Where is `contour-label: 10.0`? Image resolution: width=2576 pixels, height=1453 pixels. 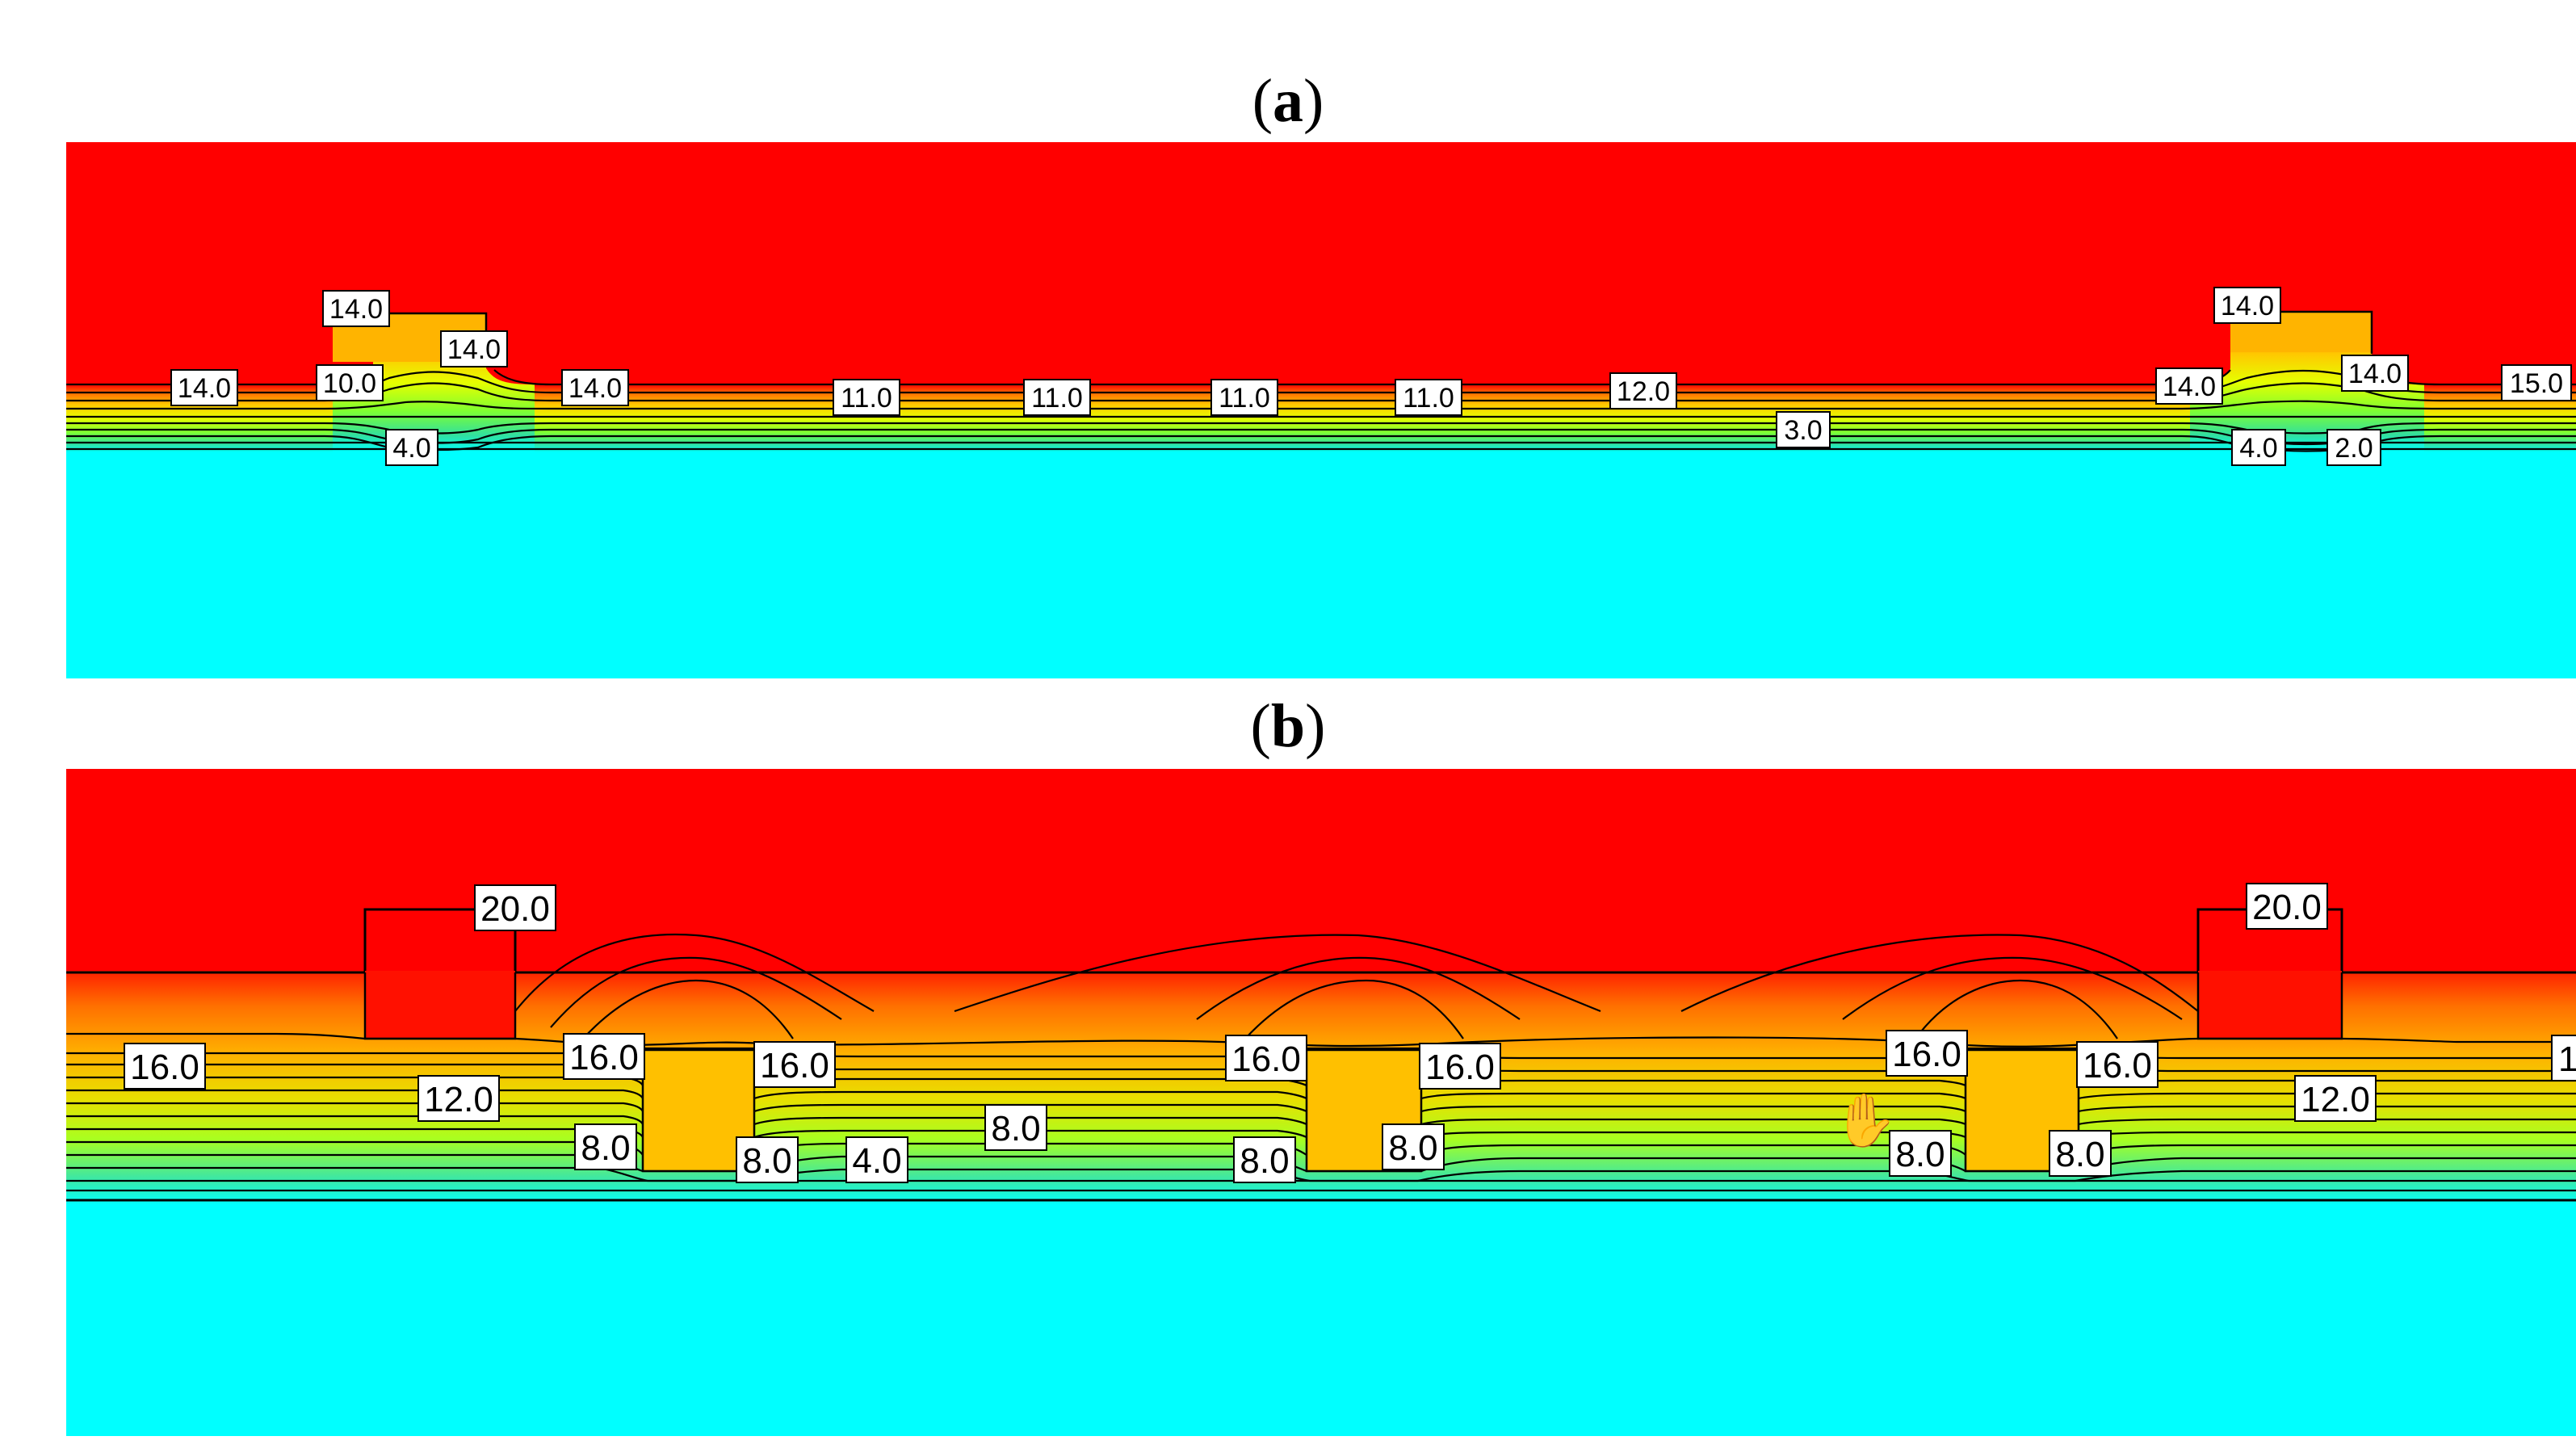 contour-label: 10.0 is located at coordinates (350, 382).